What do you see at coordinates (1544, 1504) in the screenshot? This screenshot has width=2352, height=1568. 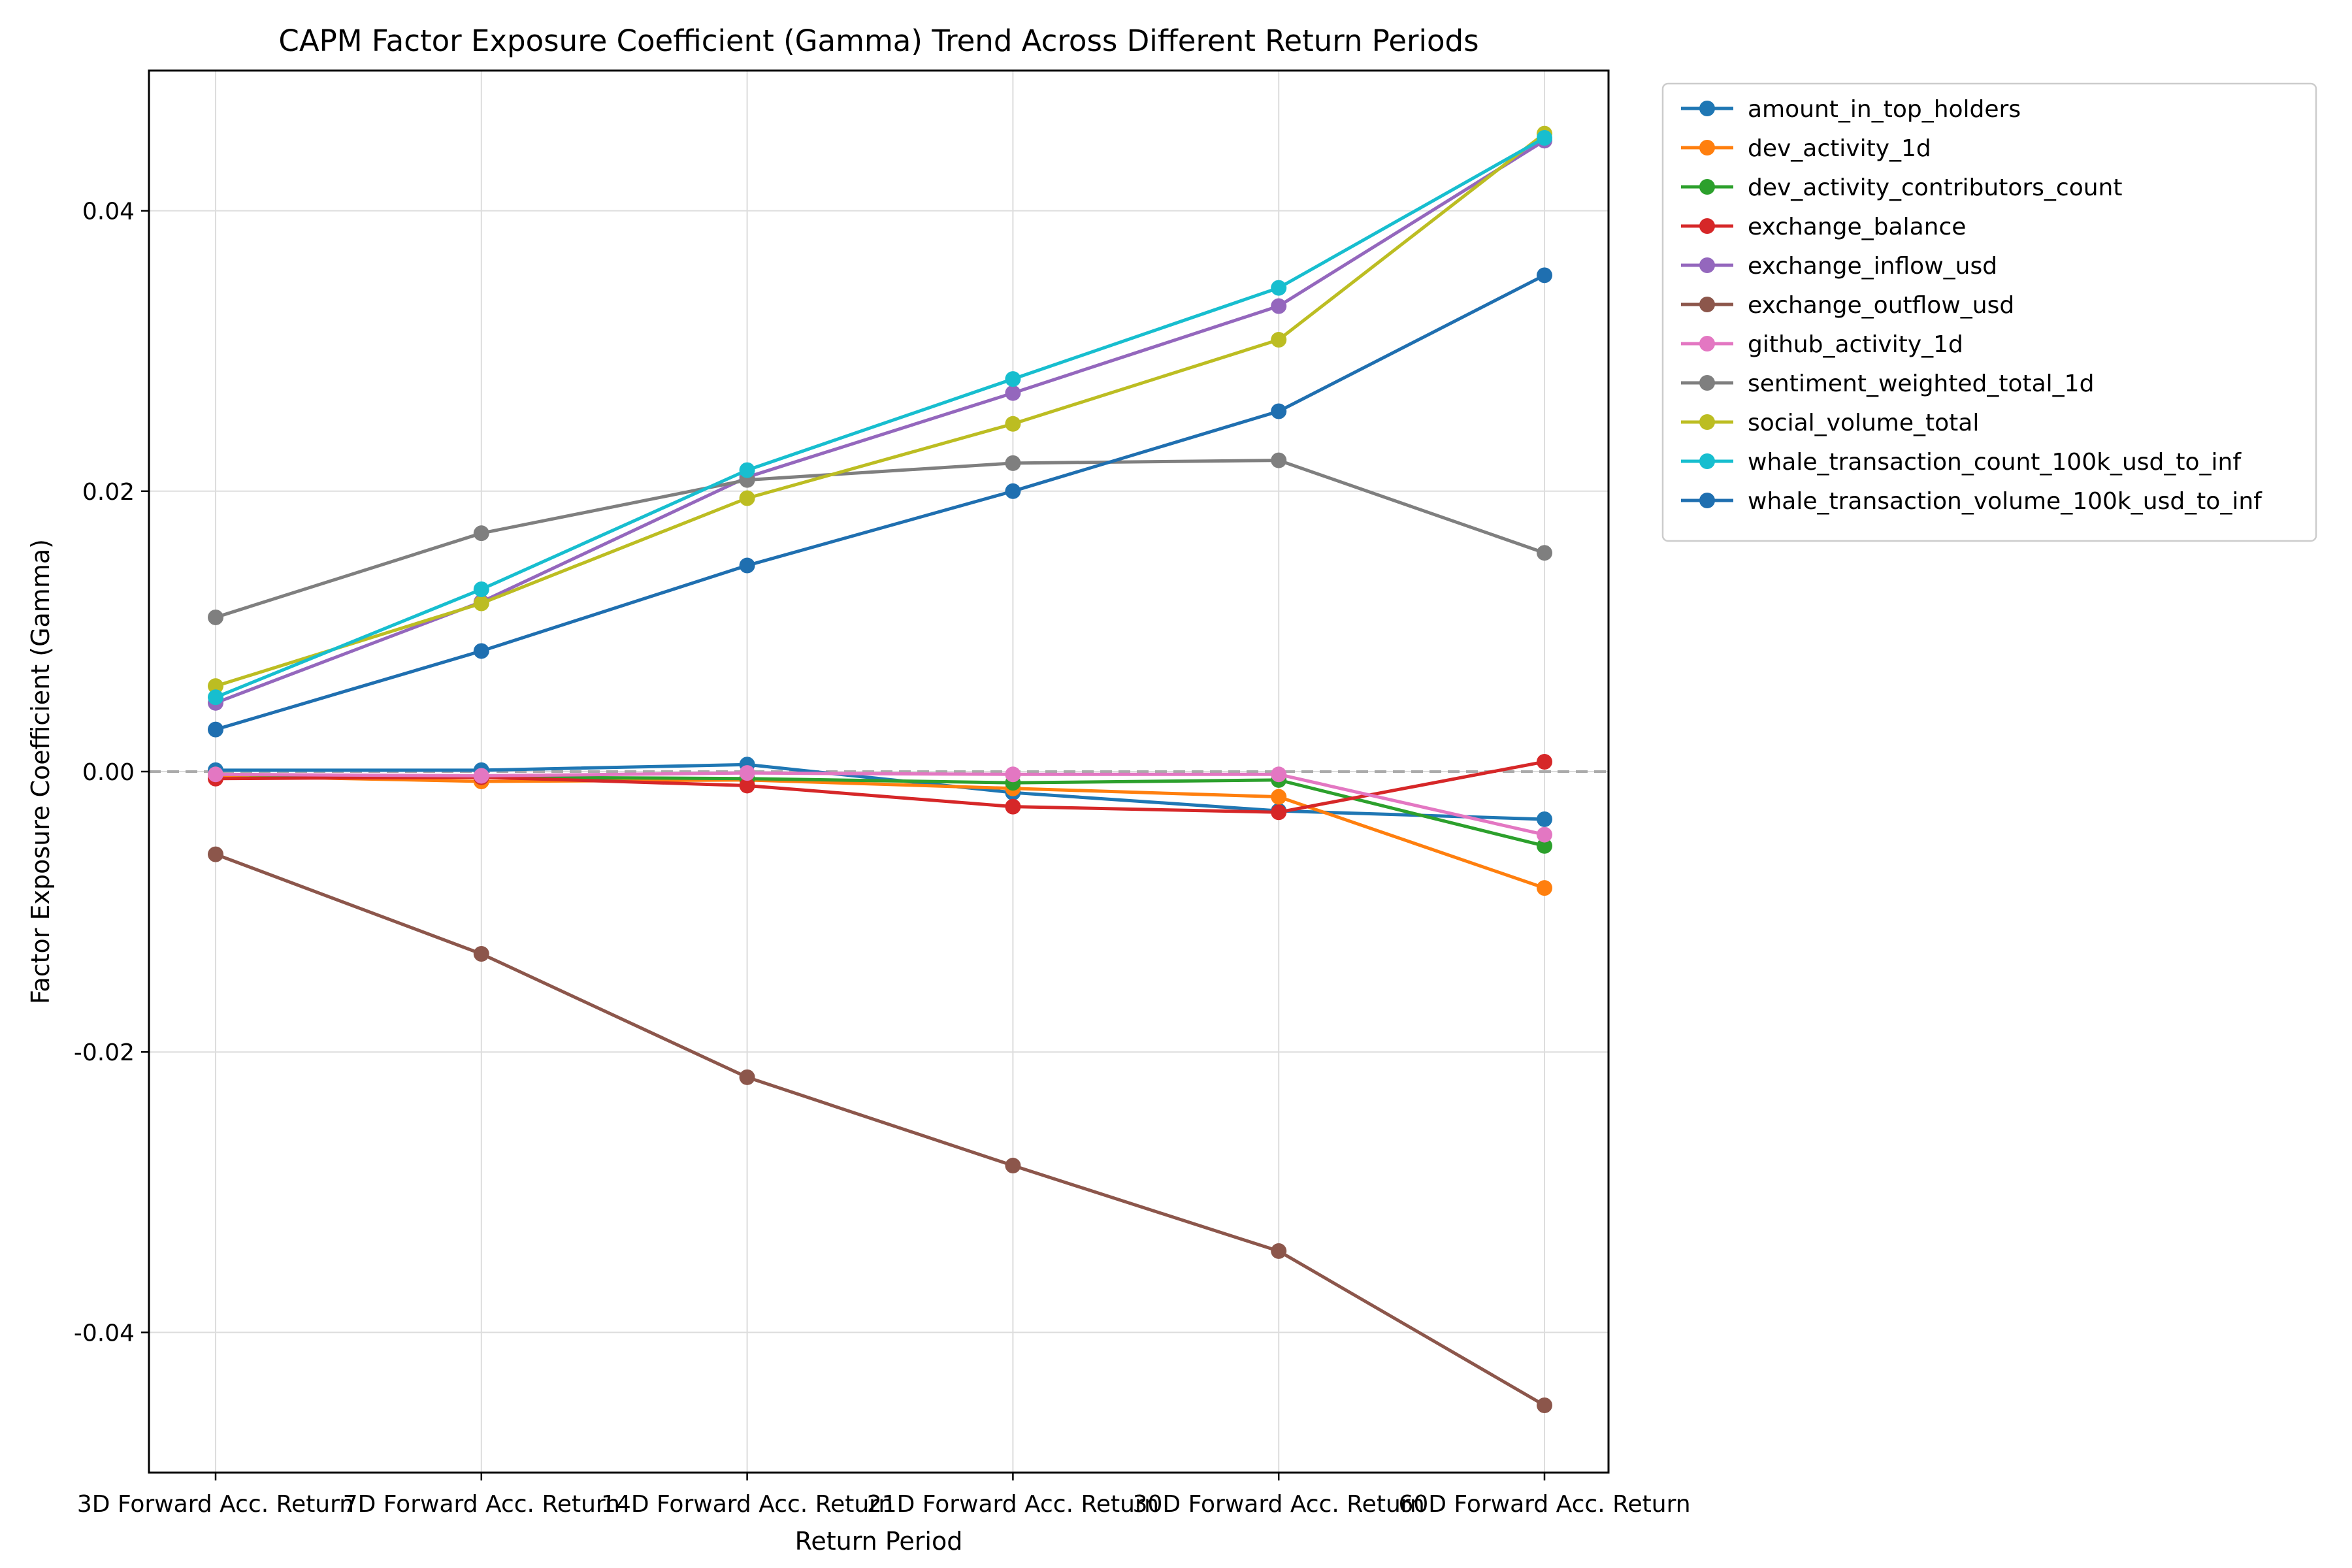 I see `x-tick-label: 60D Forward Acc. Return` at bounding box center [1544, 1504].